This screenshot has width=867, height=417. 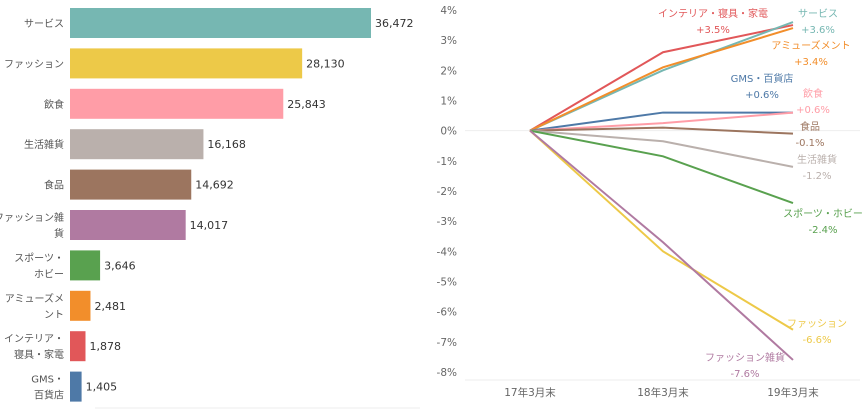 I want to click on category-label: 飲食, so click(x=54, y=104).